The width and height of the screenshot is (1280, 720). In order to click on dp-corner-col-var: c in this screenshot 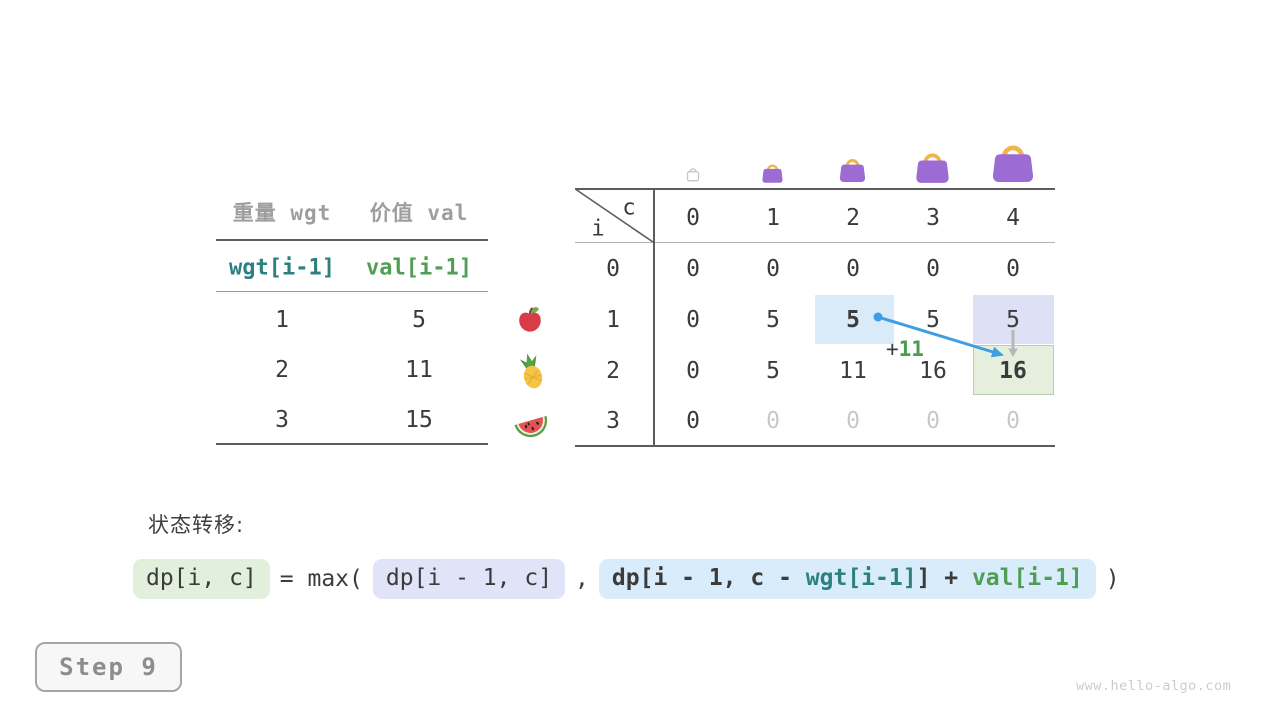, I will do `click(629, 208)`.